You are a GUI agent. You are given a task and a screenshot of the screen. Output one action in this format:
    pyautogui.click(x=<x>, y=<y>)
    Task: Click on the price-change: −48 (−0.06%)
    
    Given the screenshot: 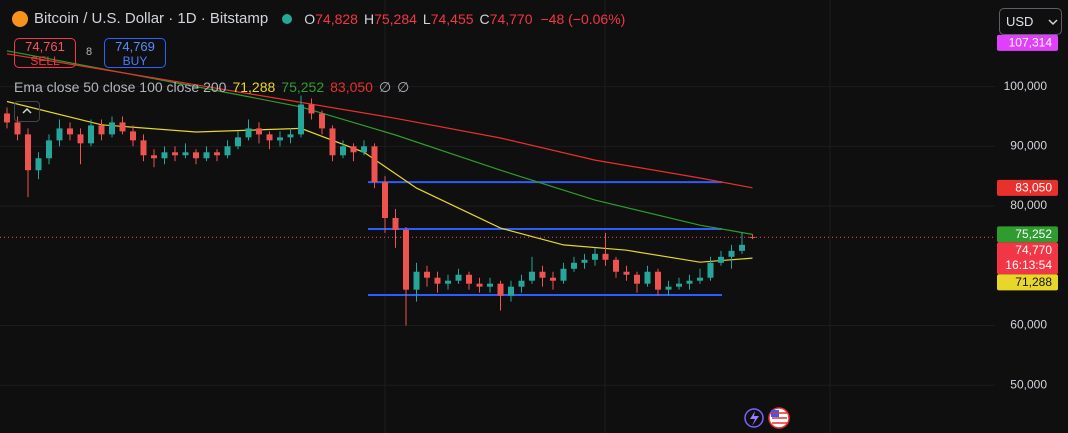 What is the action you would take?
    pyautogui.click(x=583, y=18)
    